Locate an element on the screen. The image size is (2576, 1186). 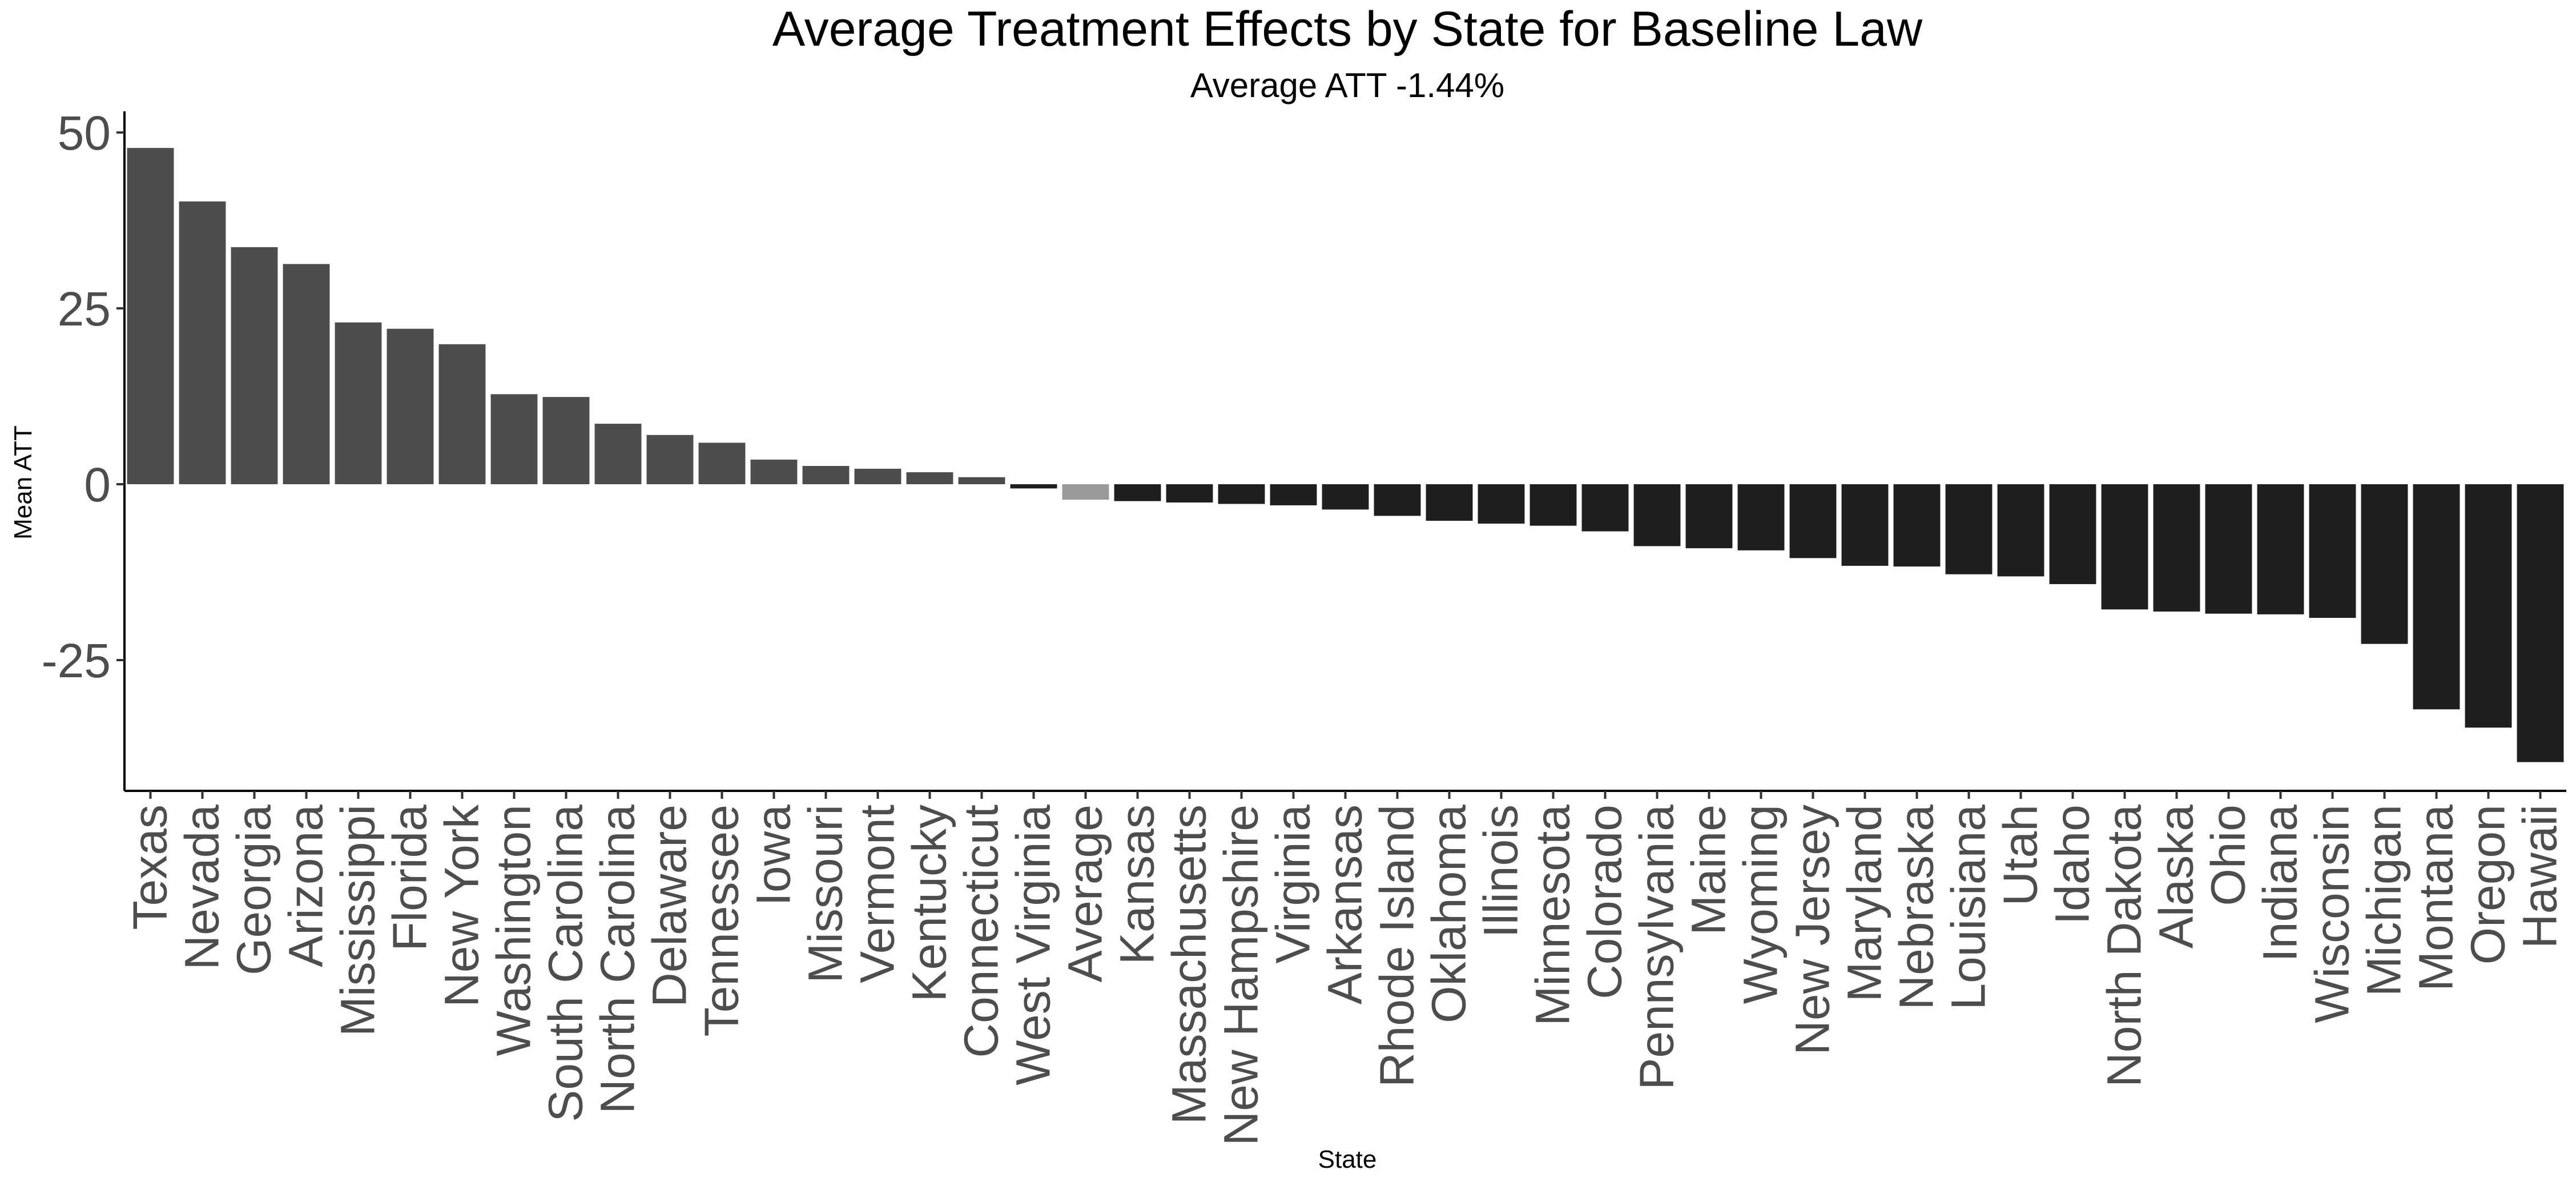
x-tick-label-vermont: Vermont is located at coordinates (877, 894).